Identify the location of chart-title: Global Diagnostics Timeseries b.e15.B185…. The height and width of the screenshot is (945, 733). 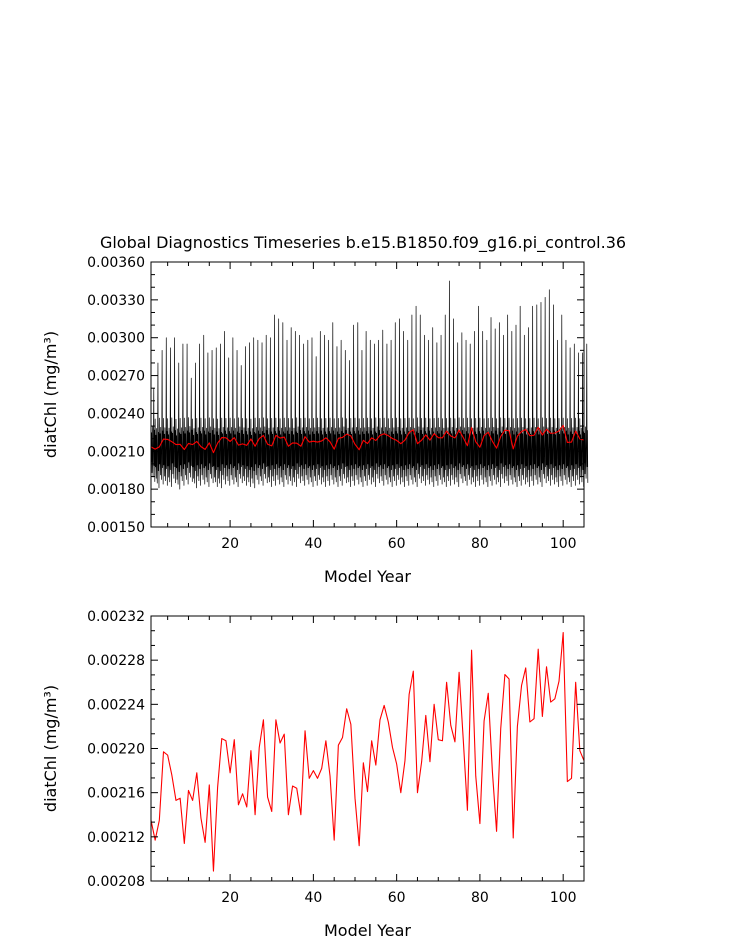
(363, 243).